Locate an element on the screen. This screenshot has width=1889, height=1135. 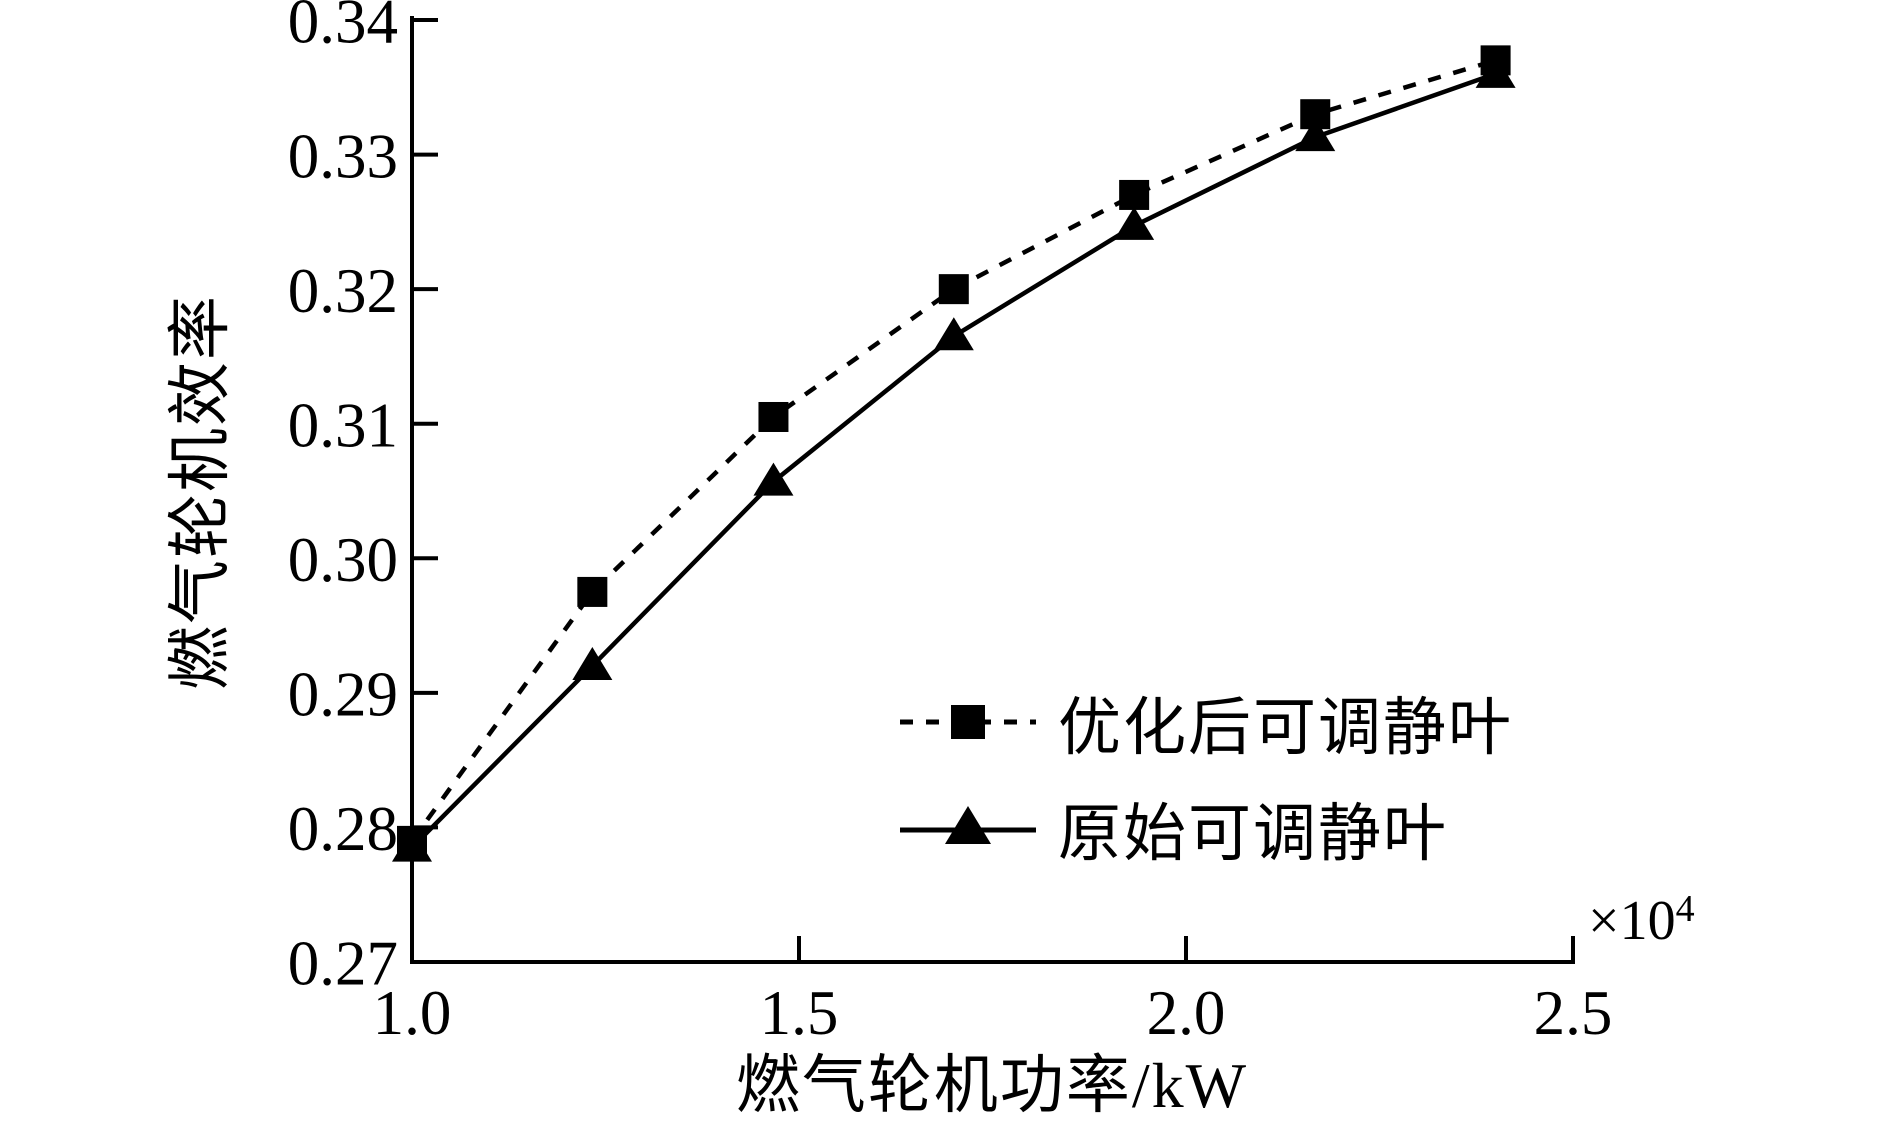
x-axis-offset-text: ×10⁴ is located at coordinates (1641, 920).